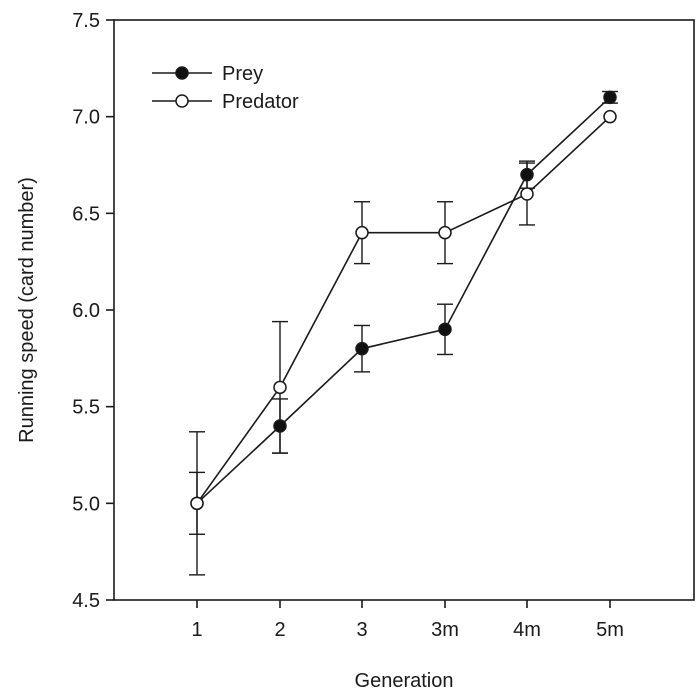 This screenshot has height=695, width=698. Describe the element at coordinates (610, 630) in the screenshot. I see `x-tick-label: 5m` at that location.